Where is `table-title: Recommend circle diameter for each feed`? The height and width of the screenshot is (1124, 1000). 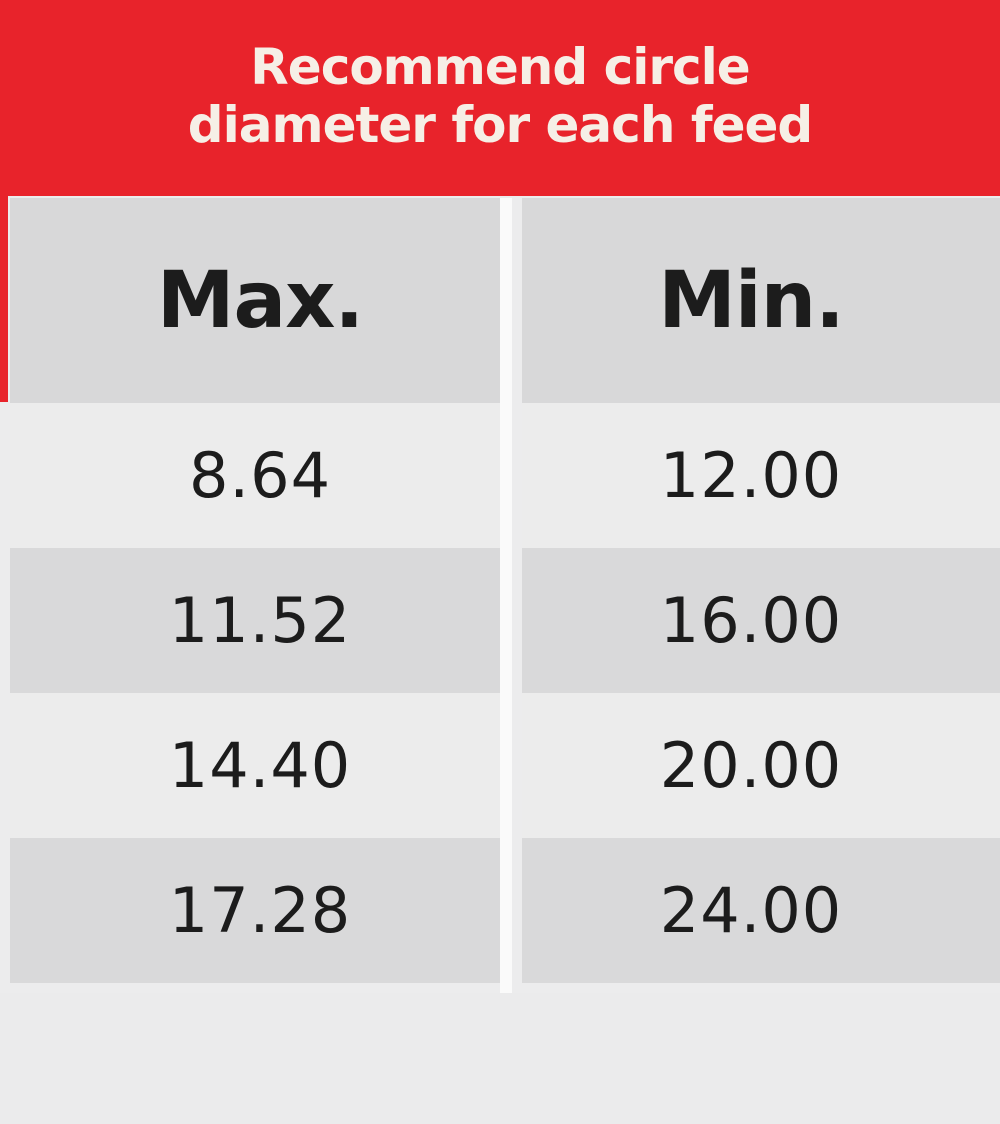 table-title: Recommend circle diameter for each feed is located at coordinates (500, 96).